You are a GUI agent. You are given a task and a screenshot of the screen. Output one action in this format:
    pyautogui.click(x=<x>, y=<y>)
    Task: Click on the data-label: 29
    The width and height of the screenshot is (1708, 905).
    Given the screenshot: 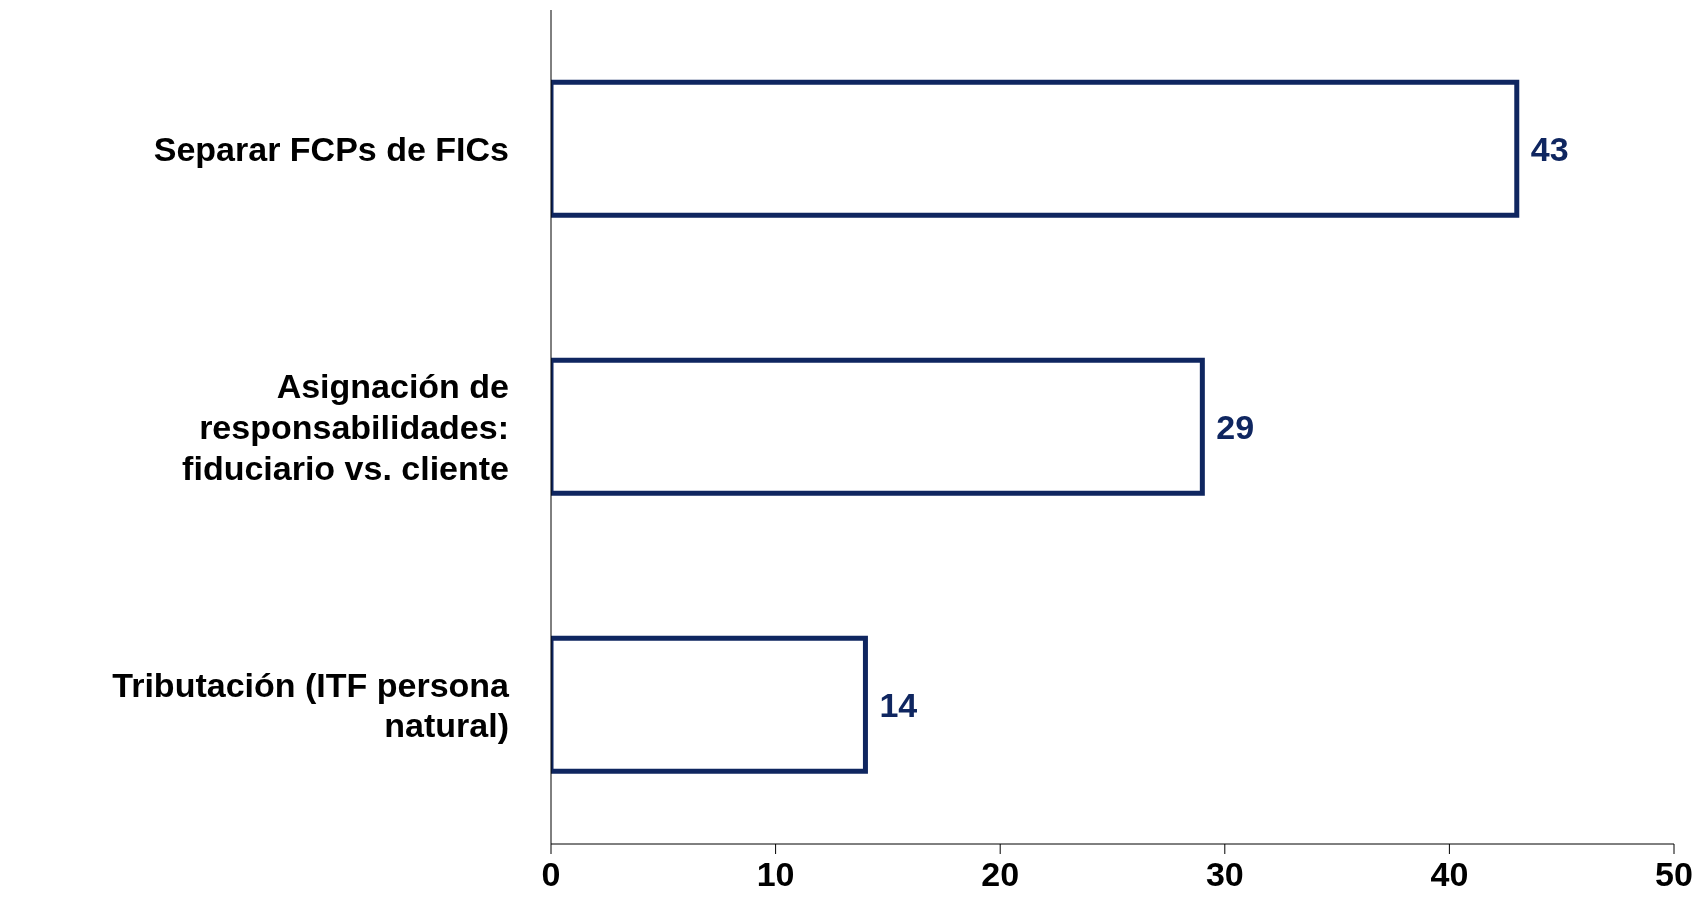 What is the action you would take?
    pyautogui.click(x=1235, y=426)
    